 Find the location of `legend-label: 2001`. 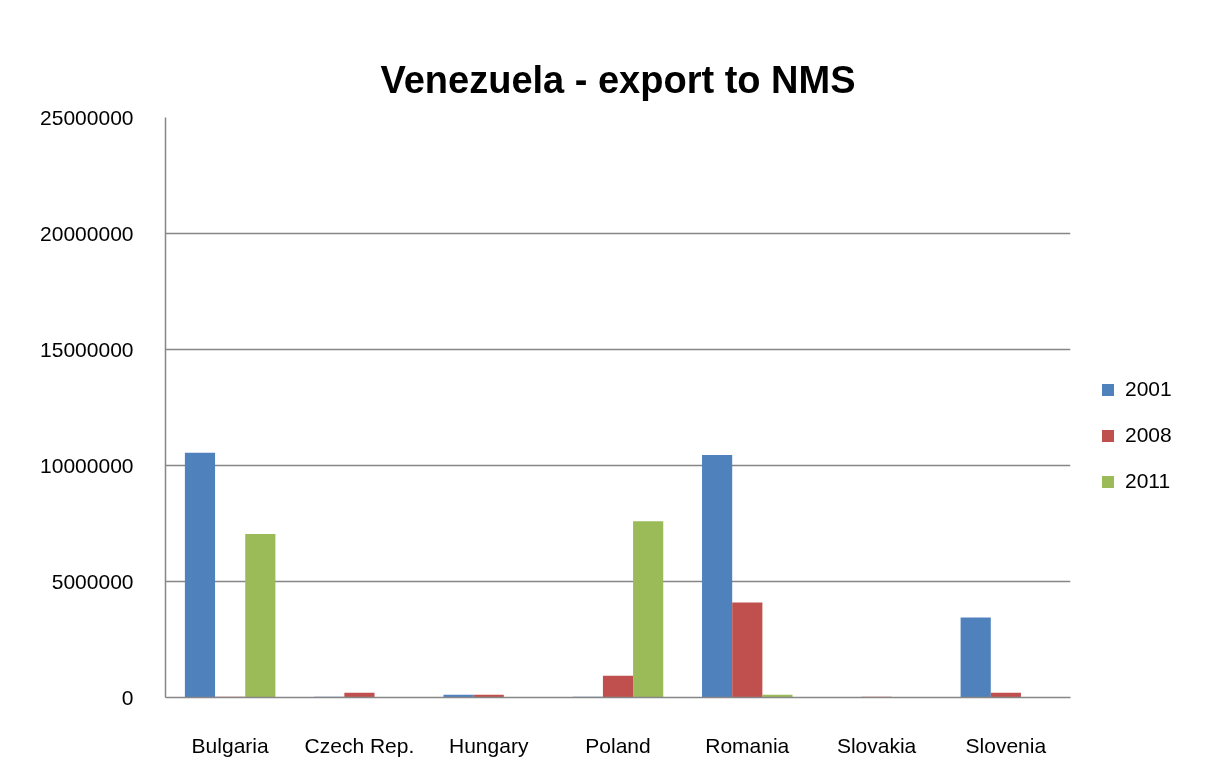

legend-label: 2001 is located at coordinates (1148, 389).